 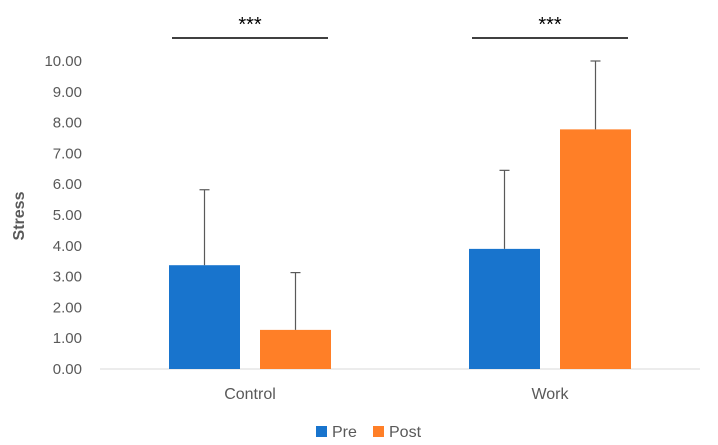 What do you see at coordinates (595, 249) in the screenshot?
I see `bar-post-work` at bounding box center [595, 249].